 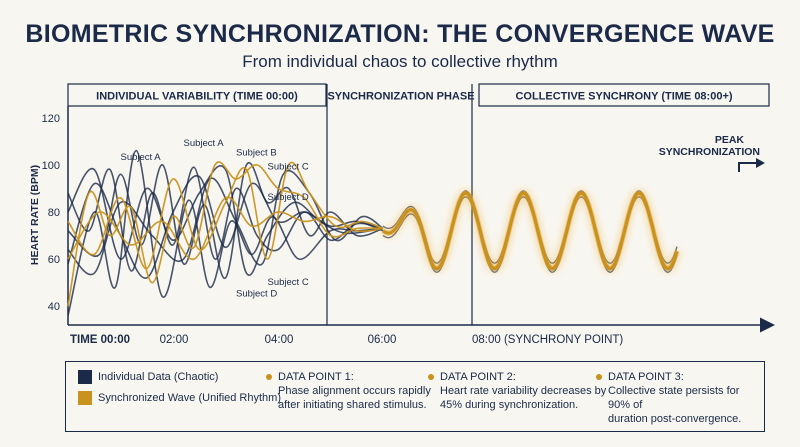 What do you see at coordinates (547, 340) in the screenshot?
I see `x-tick-label: 08:00 (SYNCHRONY POINT)` at bounding box center [547, 340].